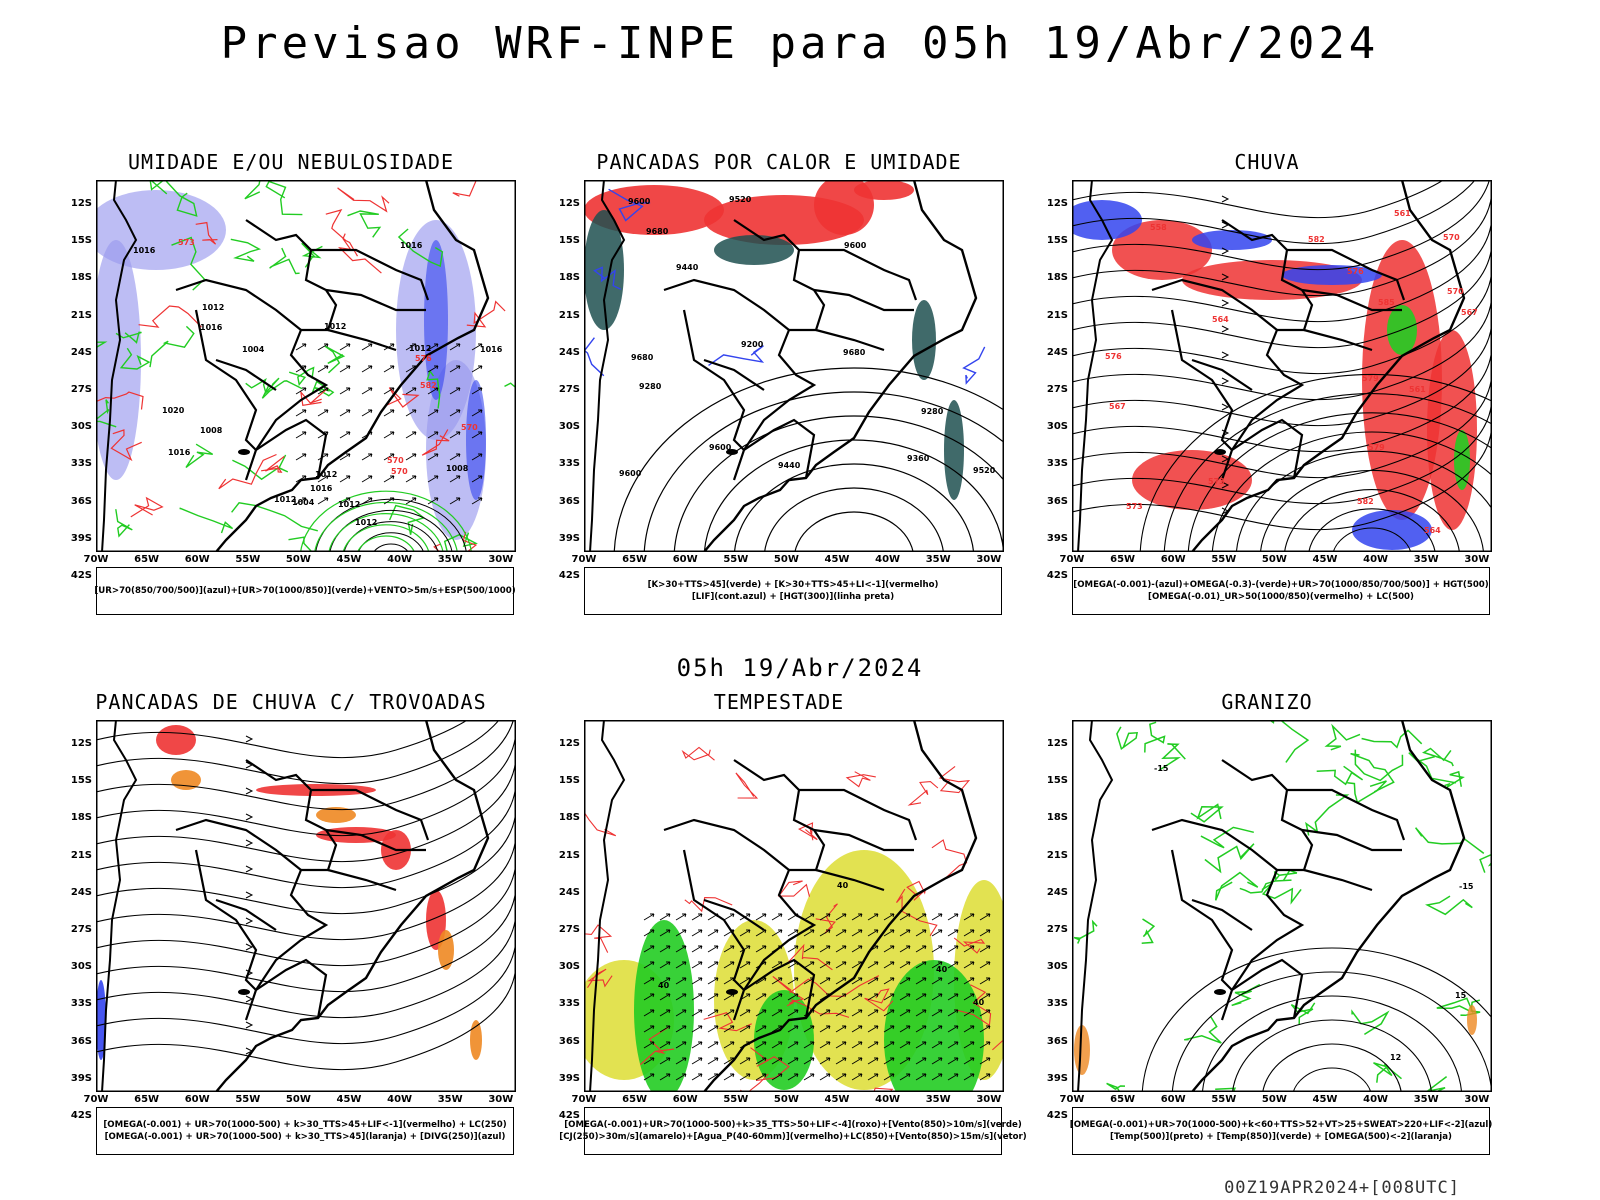  Describe the element at coordinates (800, 43) in the screenshot. I see `main-title: Previsao WRF-INPE para 05h 19/Abr/2024` at that location.